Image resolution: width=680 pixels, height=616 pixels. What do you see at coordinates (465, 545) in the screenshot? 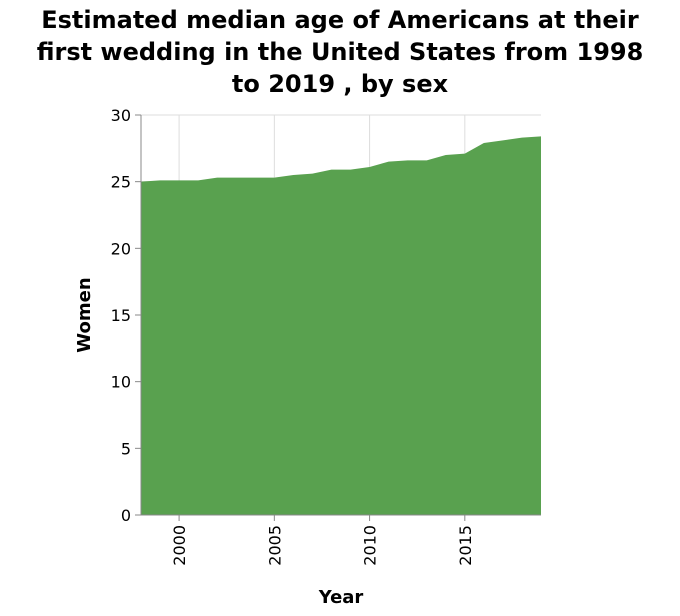
I see `x-tick-label: 2015` at bounding box center [465, 545].